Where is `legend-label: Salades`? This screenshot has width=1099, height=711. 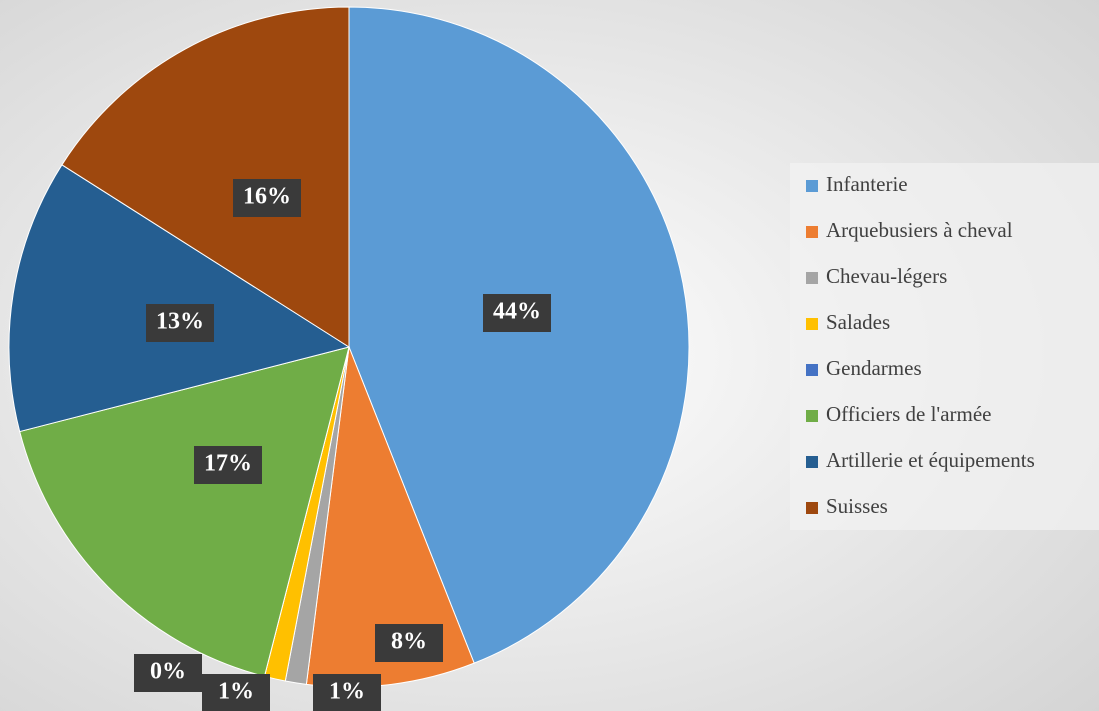
legend-label: Salades is located at coordinates (858, 322).